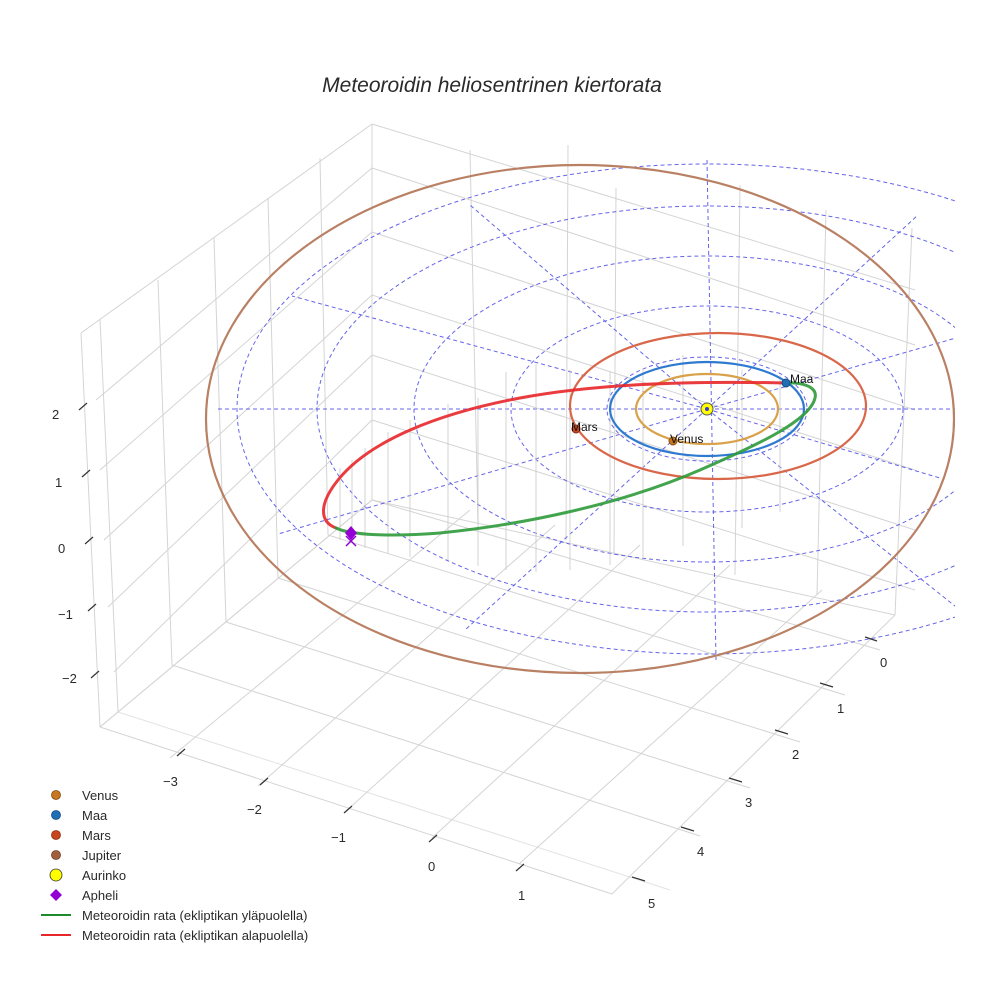 This screenshot has width=984, height=984. What do you see at coordinates (431, 866) in the screenshot?
I see `x-tick: 0` at bounding box center [431, 866].